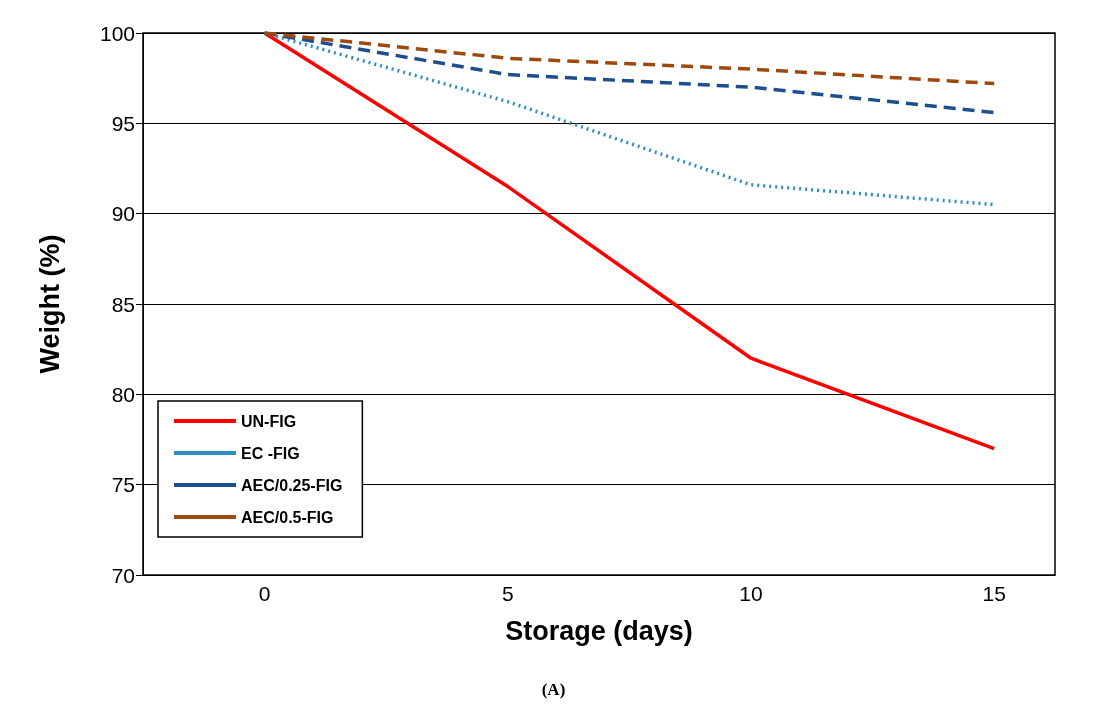 The image size is (1107, 713). What do you see at coordinates (49, 304) in the screenshot?
I see `y-axis-title: Weight (%)` at bounding box center [49, 304].